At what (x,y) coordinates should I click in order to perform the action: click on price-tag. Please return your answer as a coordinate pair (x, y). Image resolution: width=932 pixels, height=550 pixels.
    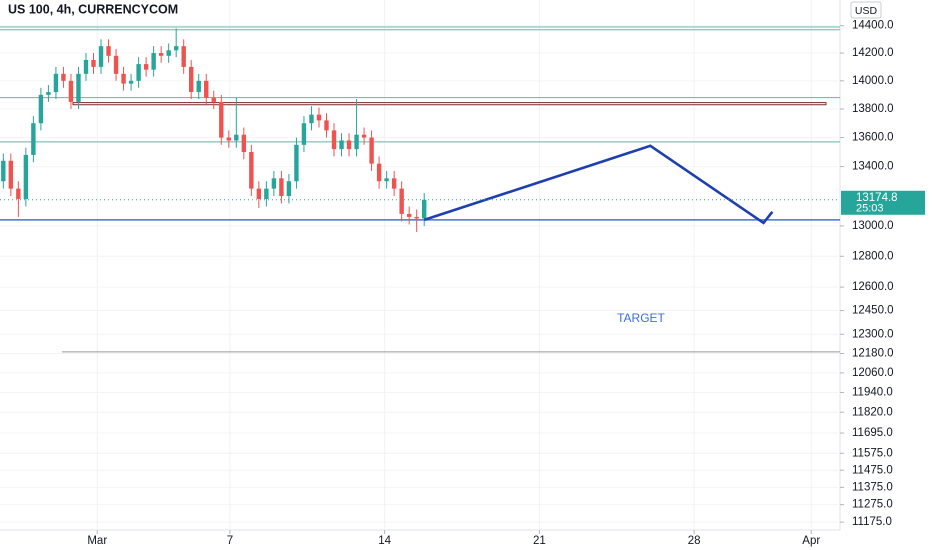
    Looking at the image, I should click on (883, 202).